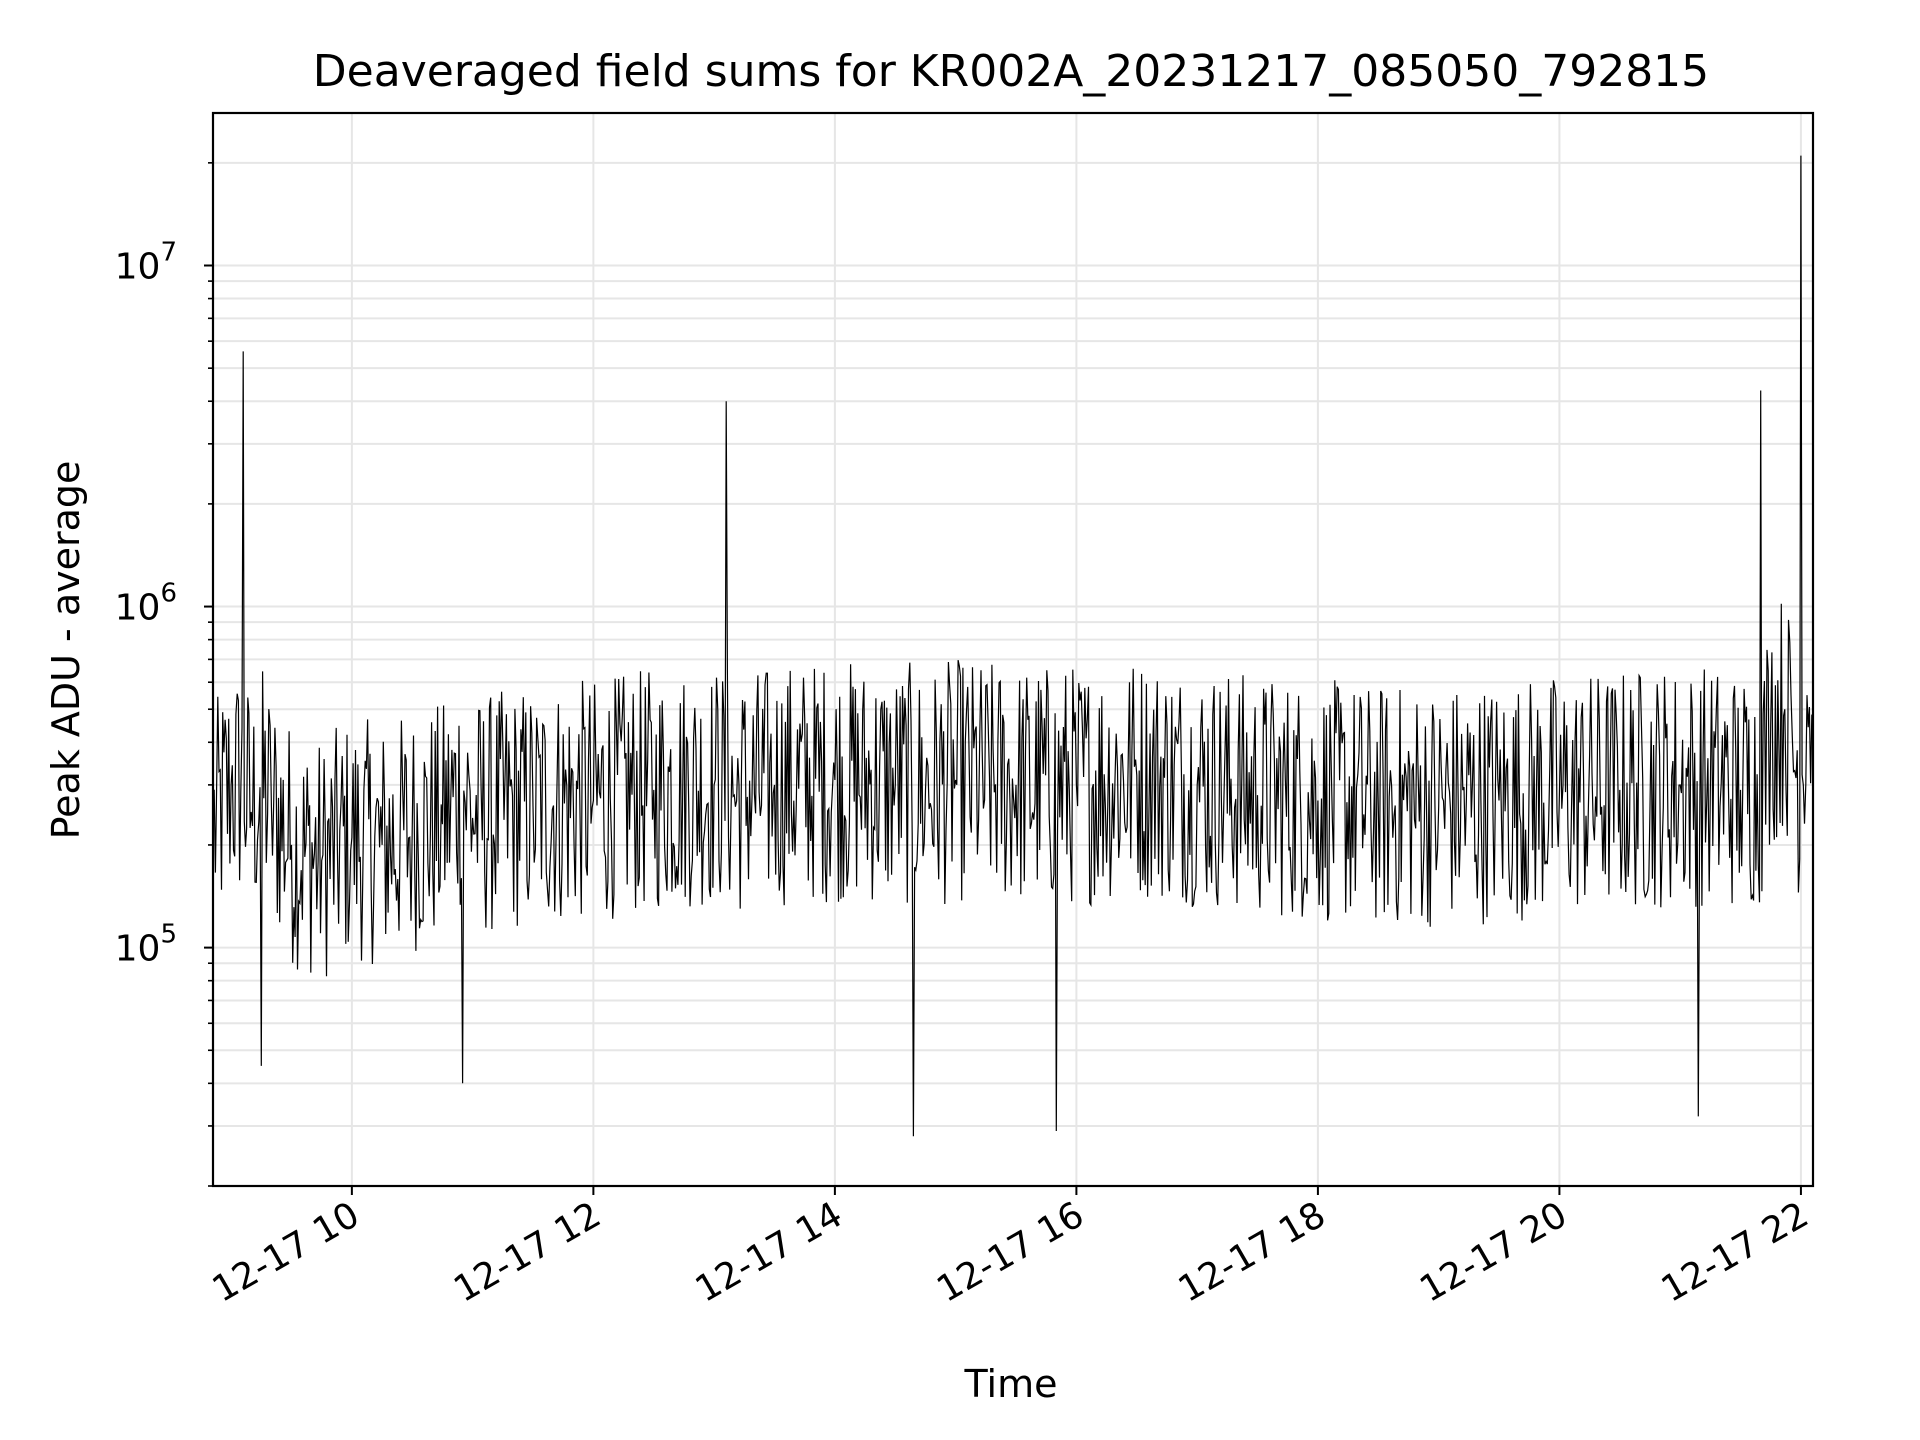 This screenshot has width=1920, height=1440. Describe the element at coordinates (146, 604) in the screenshot. I see `y-tick-label: 10⁶` at that location.